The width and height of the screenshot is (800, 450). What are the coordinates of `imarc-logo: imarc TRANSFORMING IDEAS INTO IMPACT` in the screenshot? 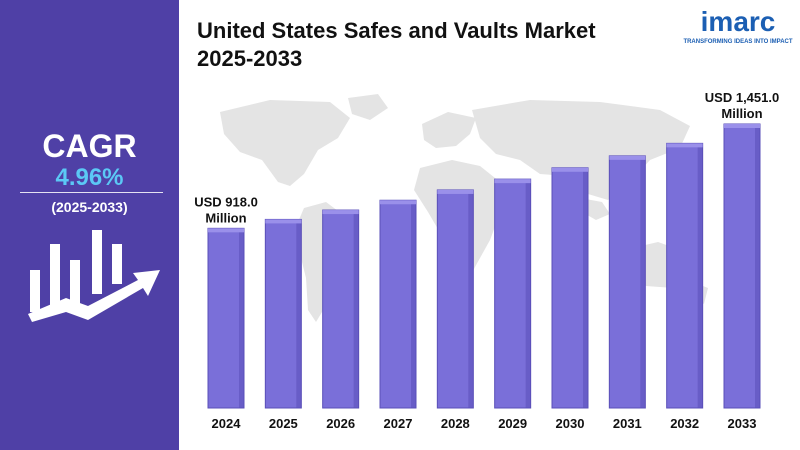 It's located at (738, 25).